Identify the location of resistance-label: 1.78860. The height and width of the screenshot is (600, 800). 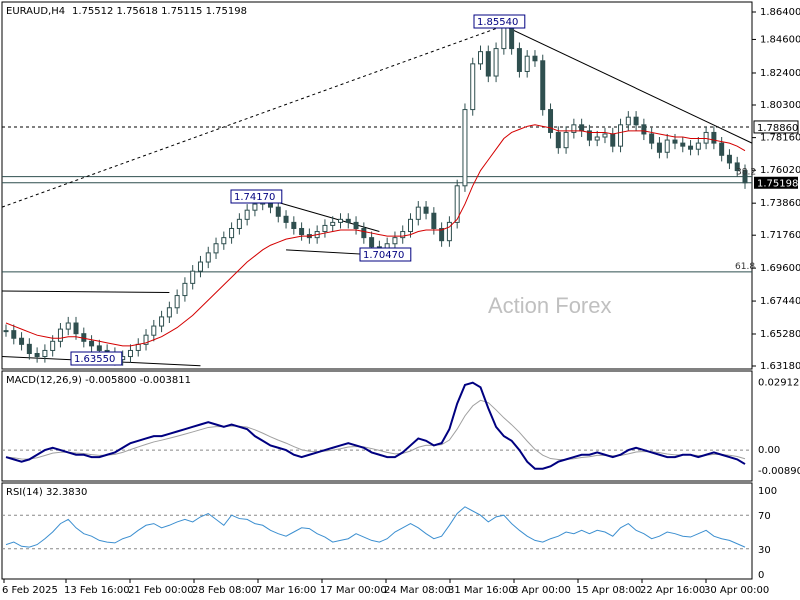
(777, 128).